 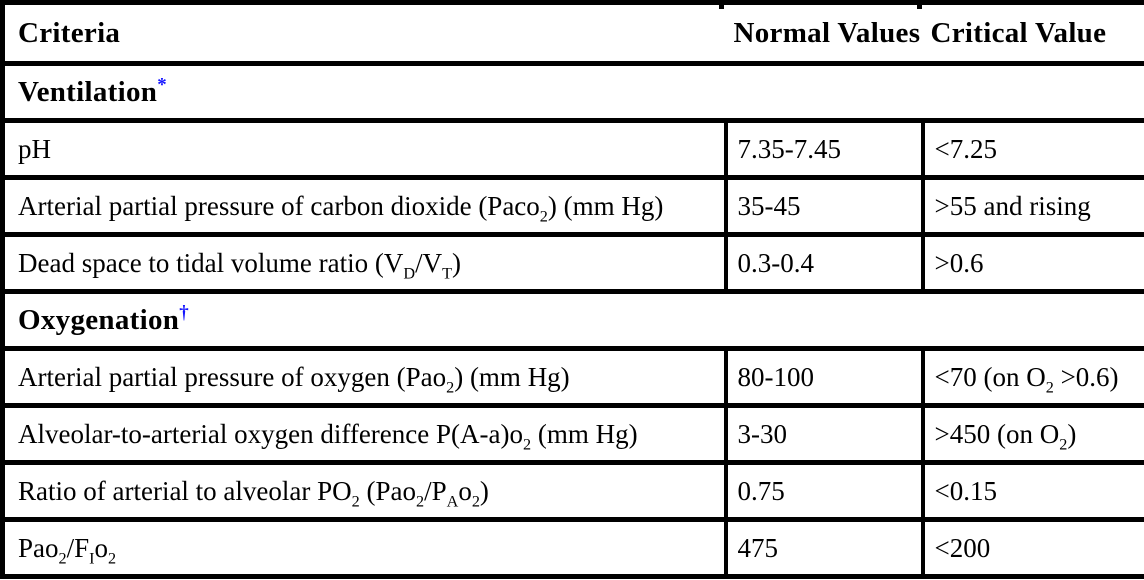 I want to click on data-row-pao2-fio2: Pao2/FIo2 475 <200, so click(x=572, y=548).